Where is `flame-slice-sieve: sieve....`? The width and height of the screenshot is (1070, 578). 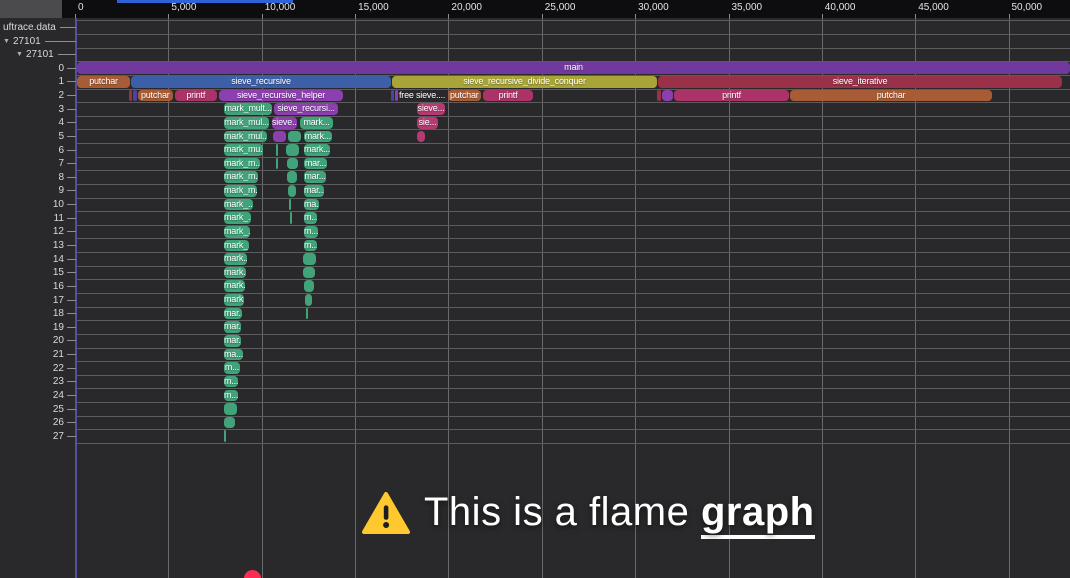
flame-slice-sieve: sieve.... is located at coordinates (431, 94).